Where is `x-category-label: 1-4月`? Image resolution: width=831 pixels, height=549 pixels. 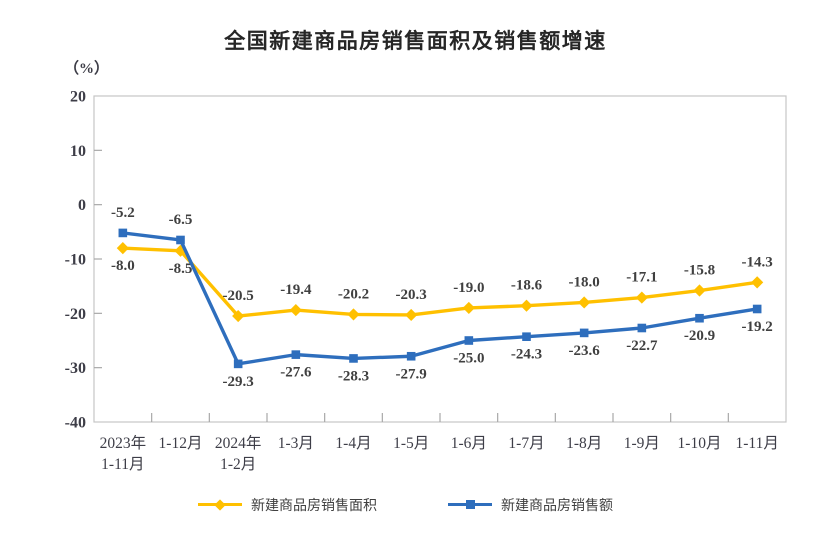
x-category-label: 1-4月 is located at coordinates (353, 443).